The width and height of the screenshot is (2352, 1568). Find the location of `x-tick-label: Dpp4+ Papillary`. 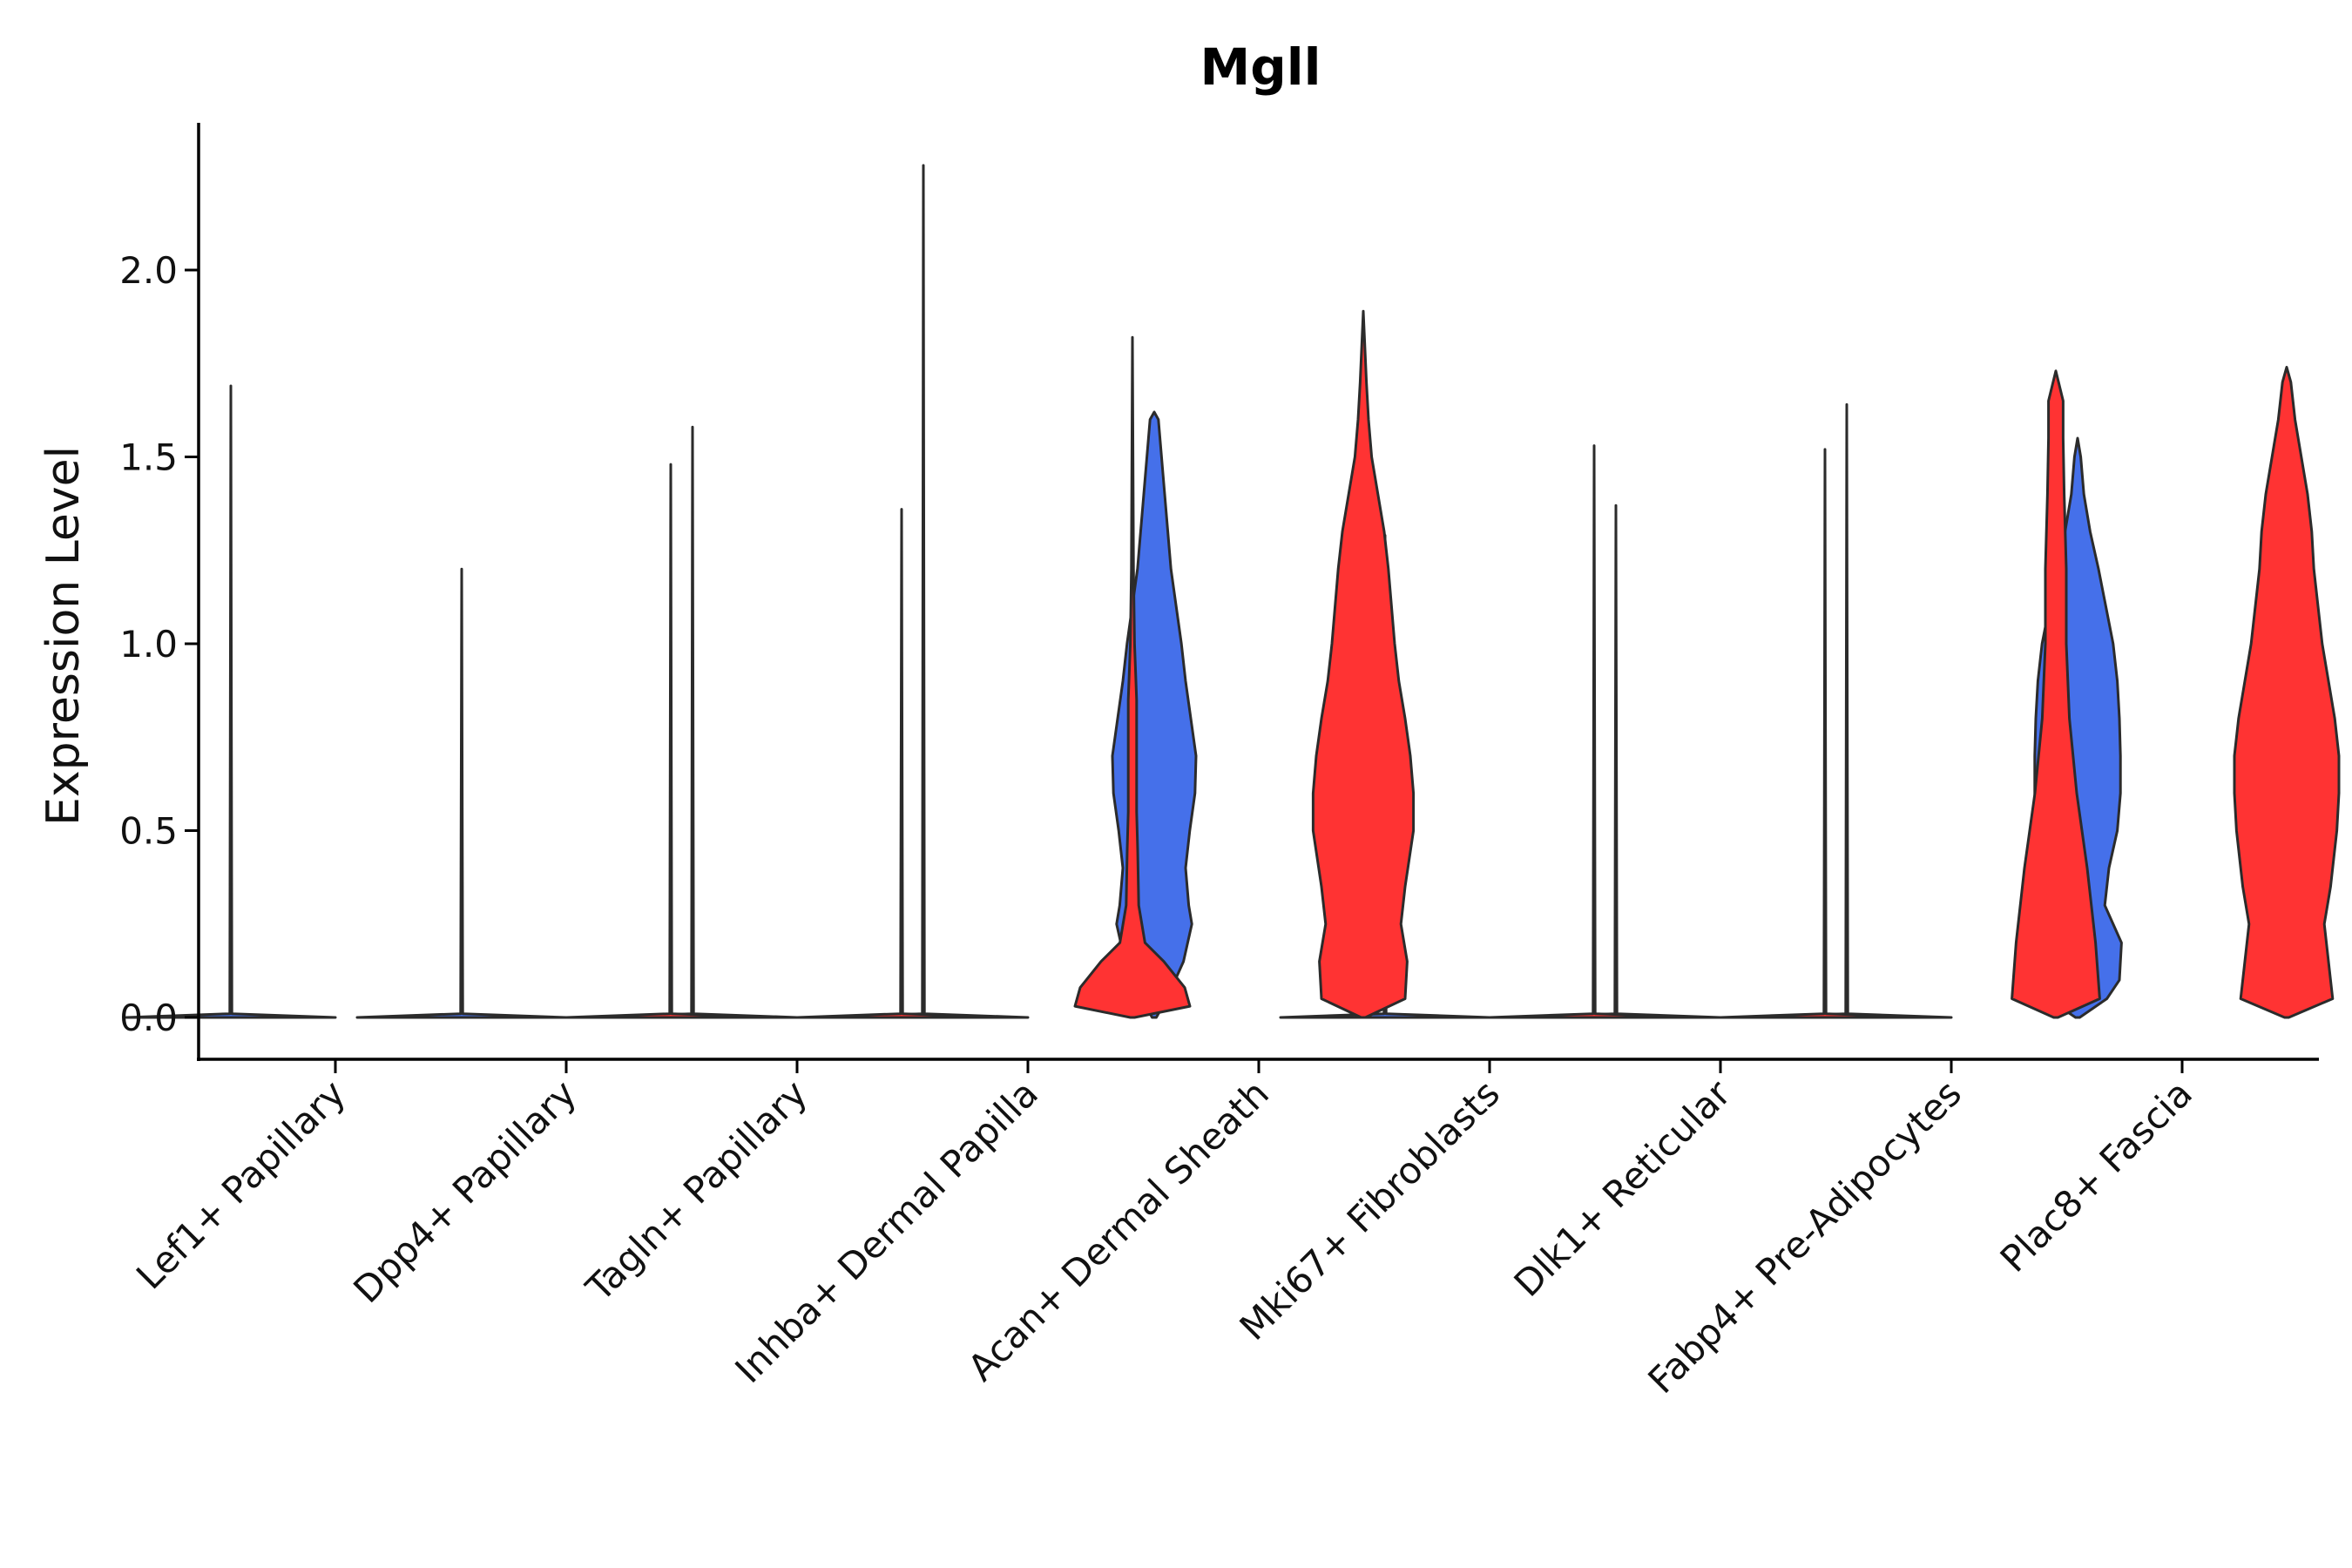

x-tick-label: Dpp4+ Papillary is located at coordinates (465, 1191).